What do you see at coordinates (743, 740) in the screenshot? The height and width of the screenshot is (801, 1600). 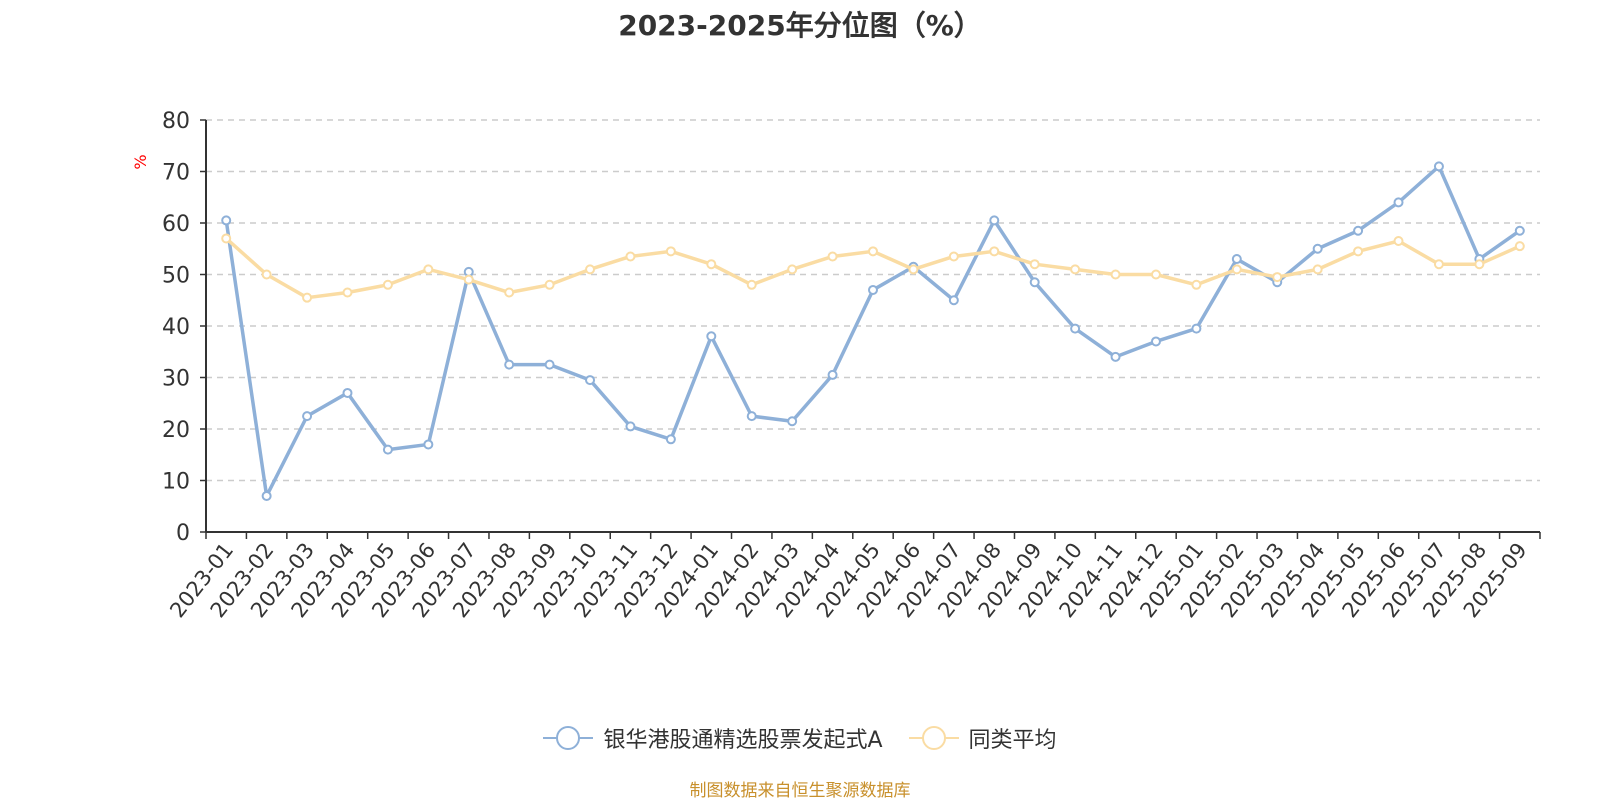 I see `legend-label: 银华港股通精选股票发起式A` at bounding box center [743, 740].